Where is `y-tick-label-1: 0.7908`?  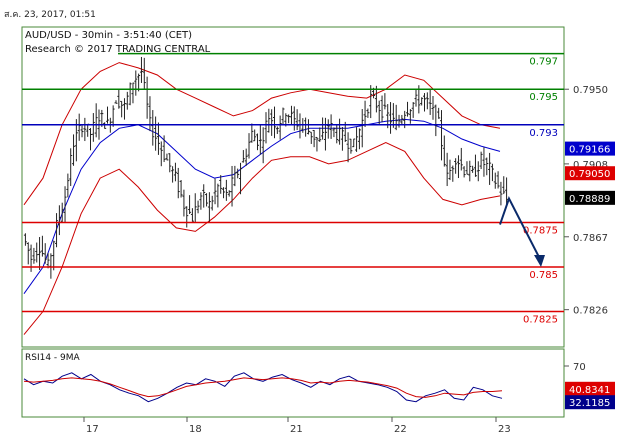
y-tick-label-1: 0.7908 is located at coordinates (590, 165).